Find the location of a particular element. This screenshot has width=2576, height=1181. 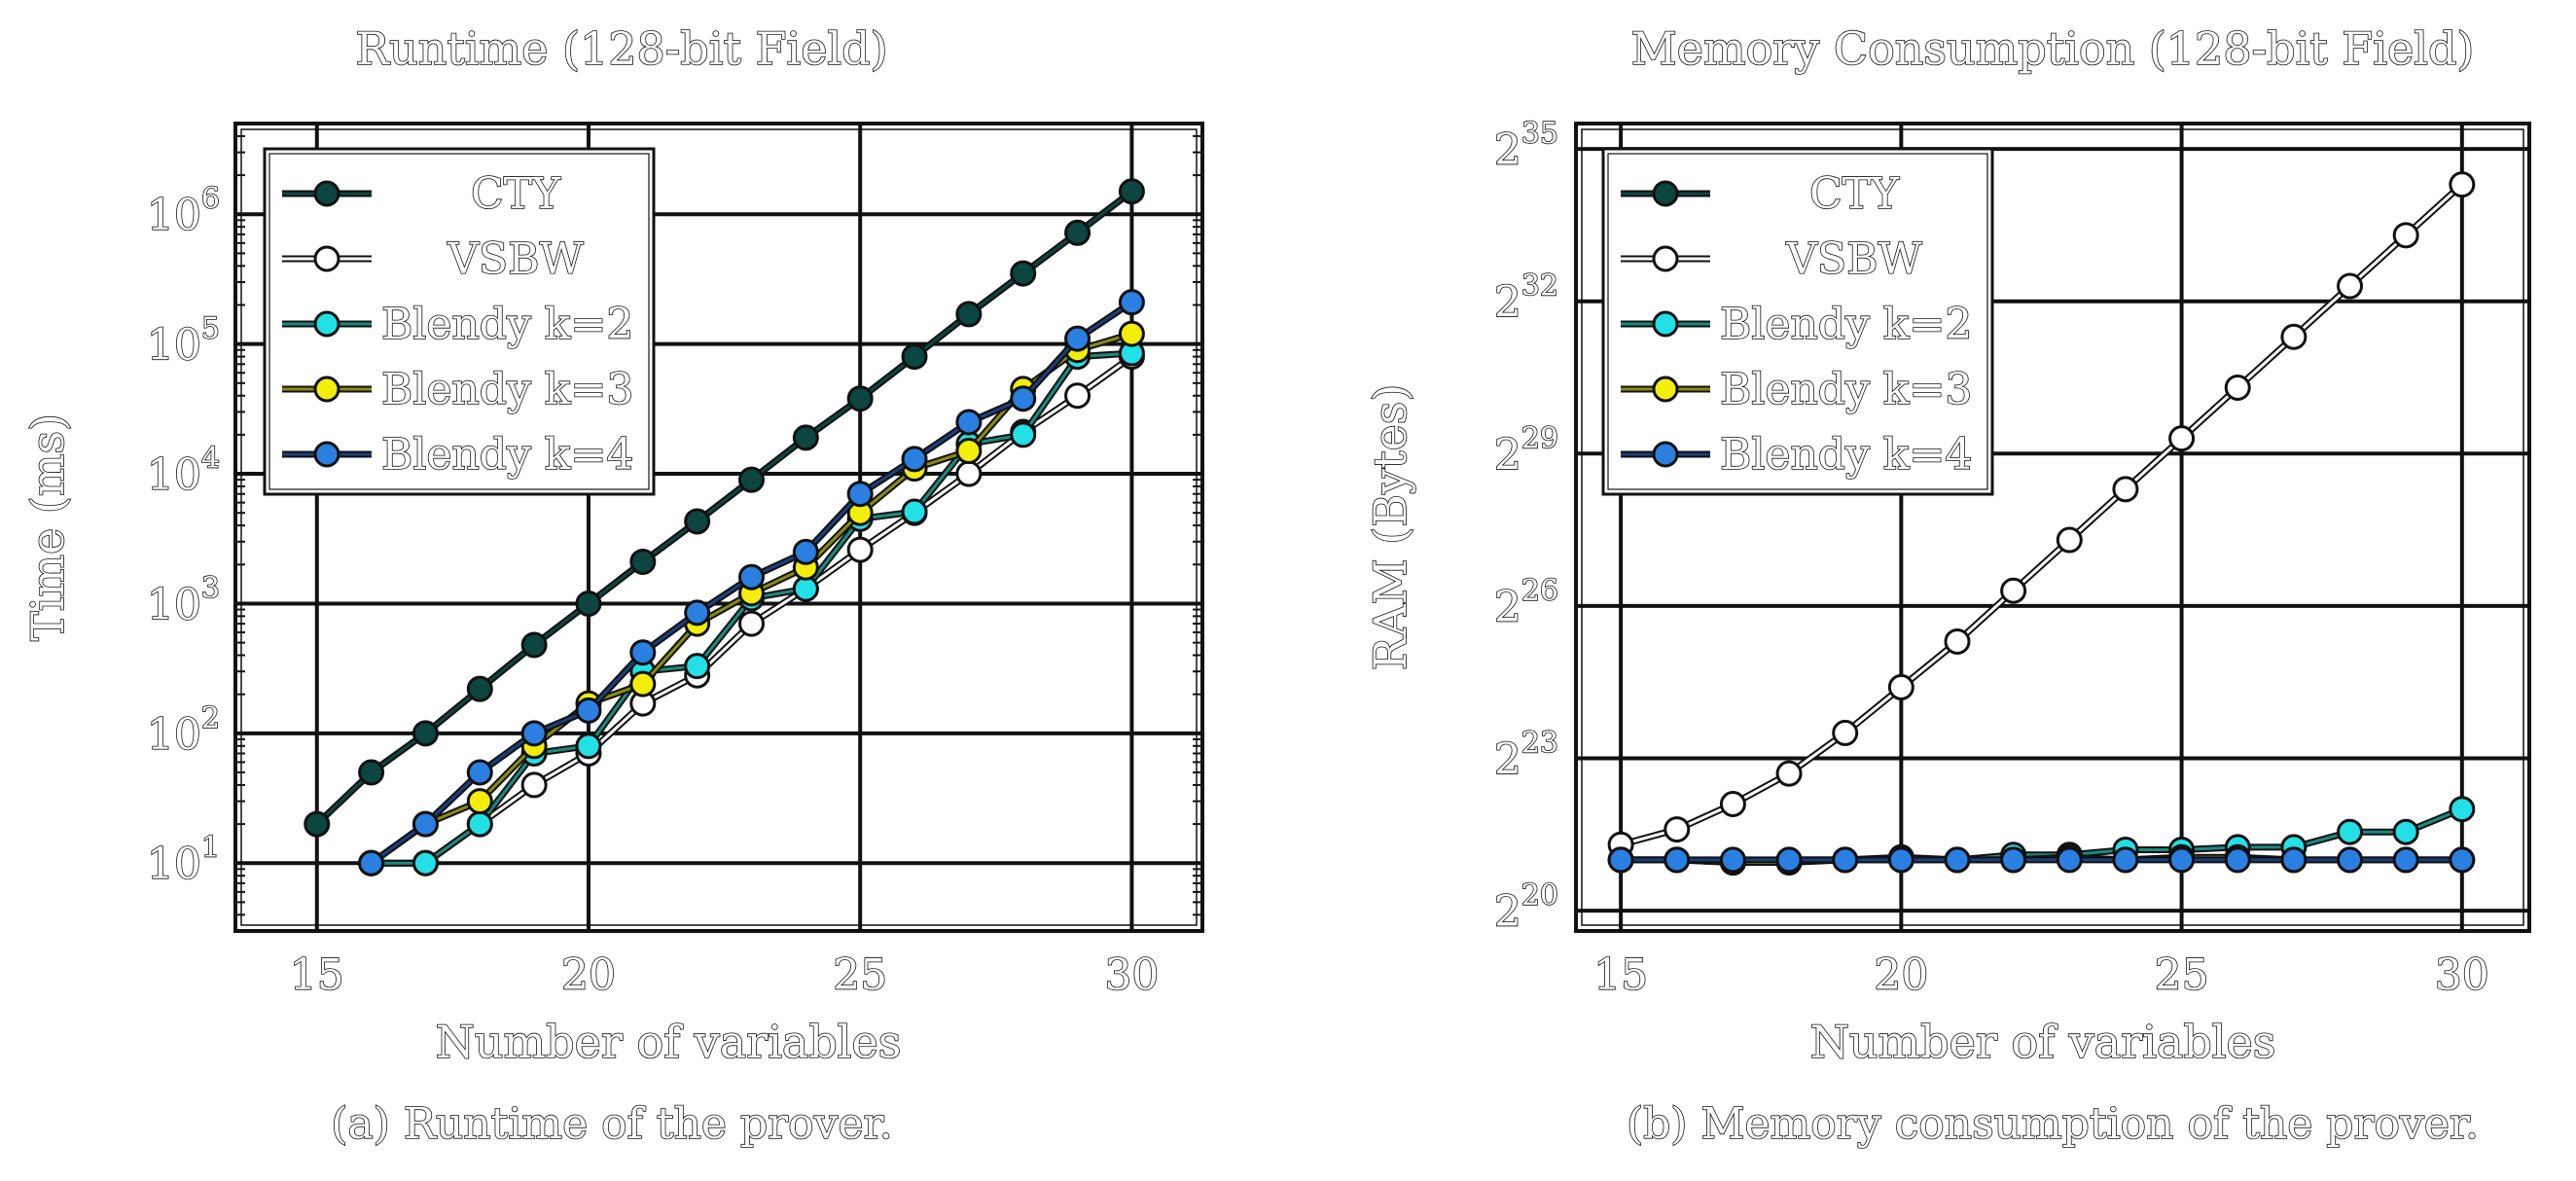

y-tick-label-32: 232 is located at coordinates (1526, 299).